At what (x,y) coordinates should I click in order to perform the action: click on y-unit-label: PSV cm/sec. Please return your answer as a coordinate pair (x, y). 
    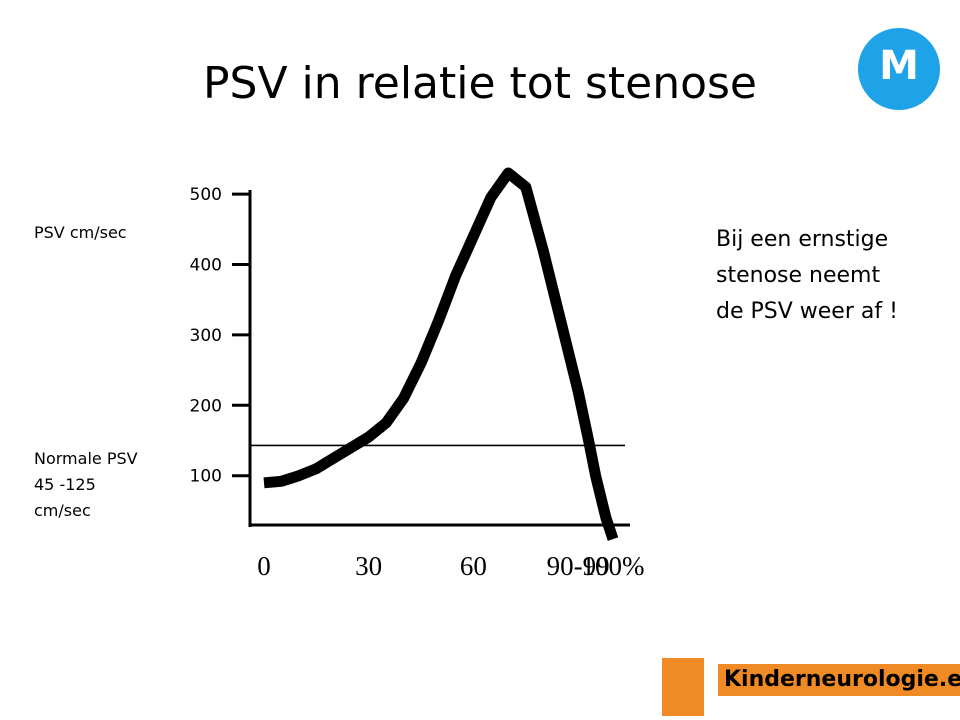
    Looking at the image, I should click on (80, 232).